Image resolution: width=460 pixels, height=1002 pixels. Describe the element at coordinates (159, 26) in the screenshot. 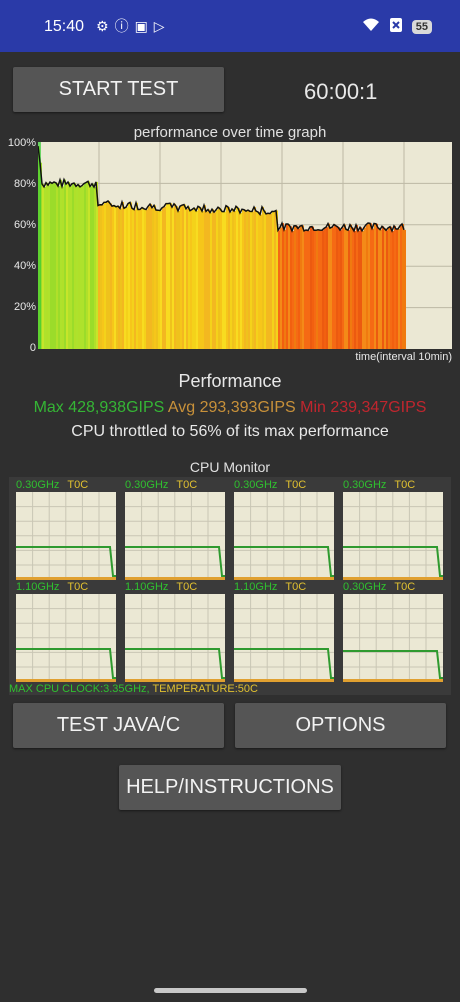

I see `play-icon: ▷` at that location.